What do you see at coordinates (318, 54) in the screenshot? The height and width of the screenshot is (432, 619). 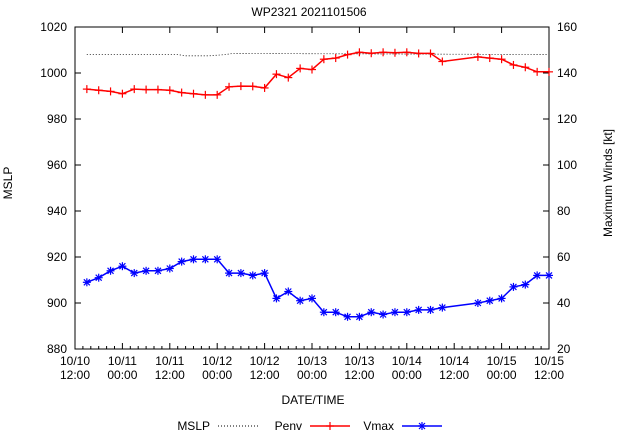 I see `series-line-mslp` at bounding box center [318, 54].